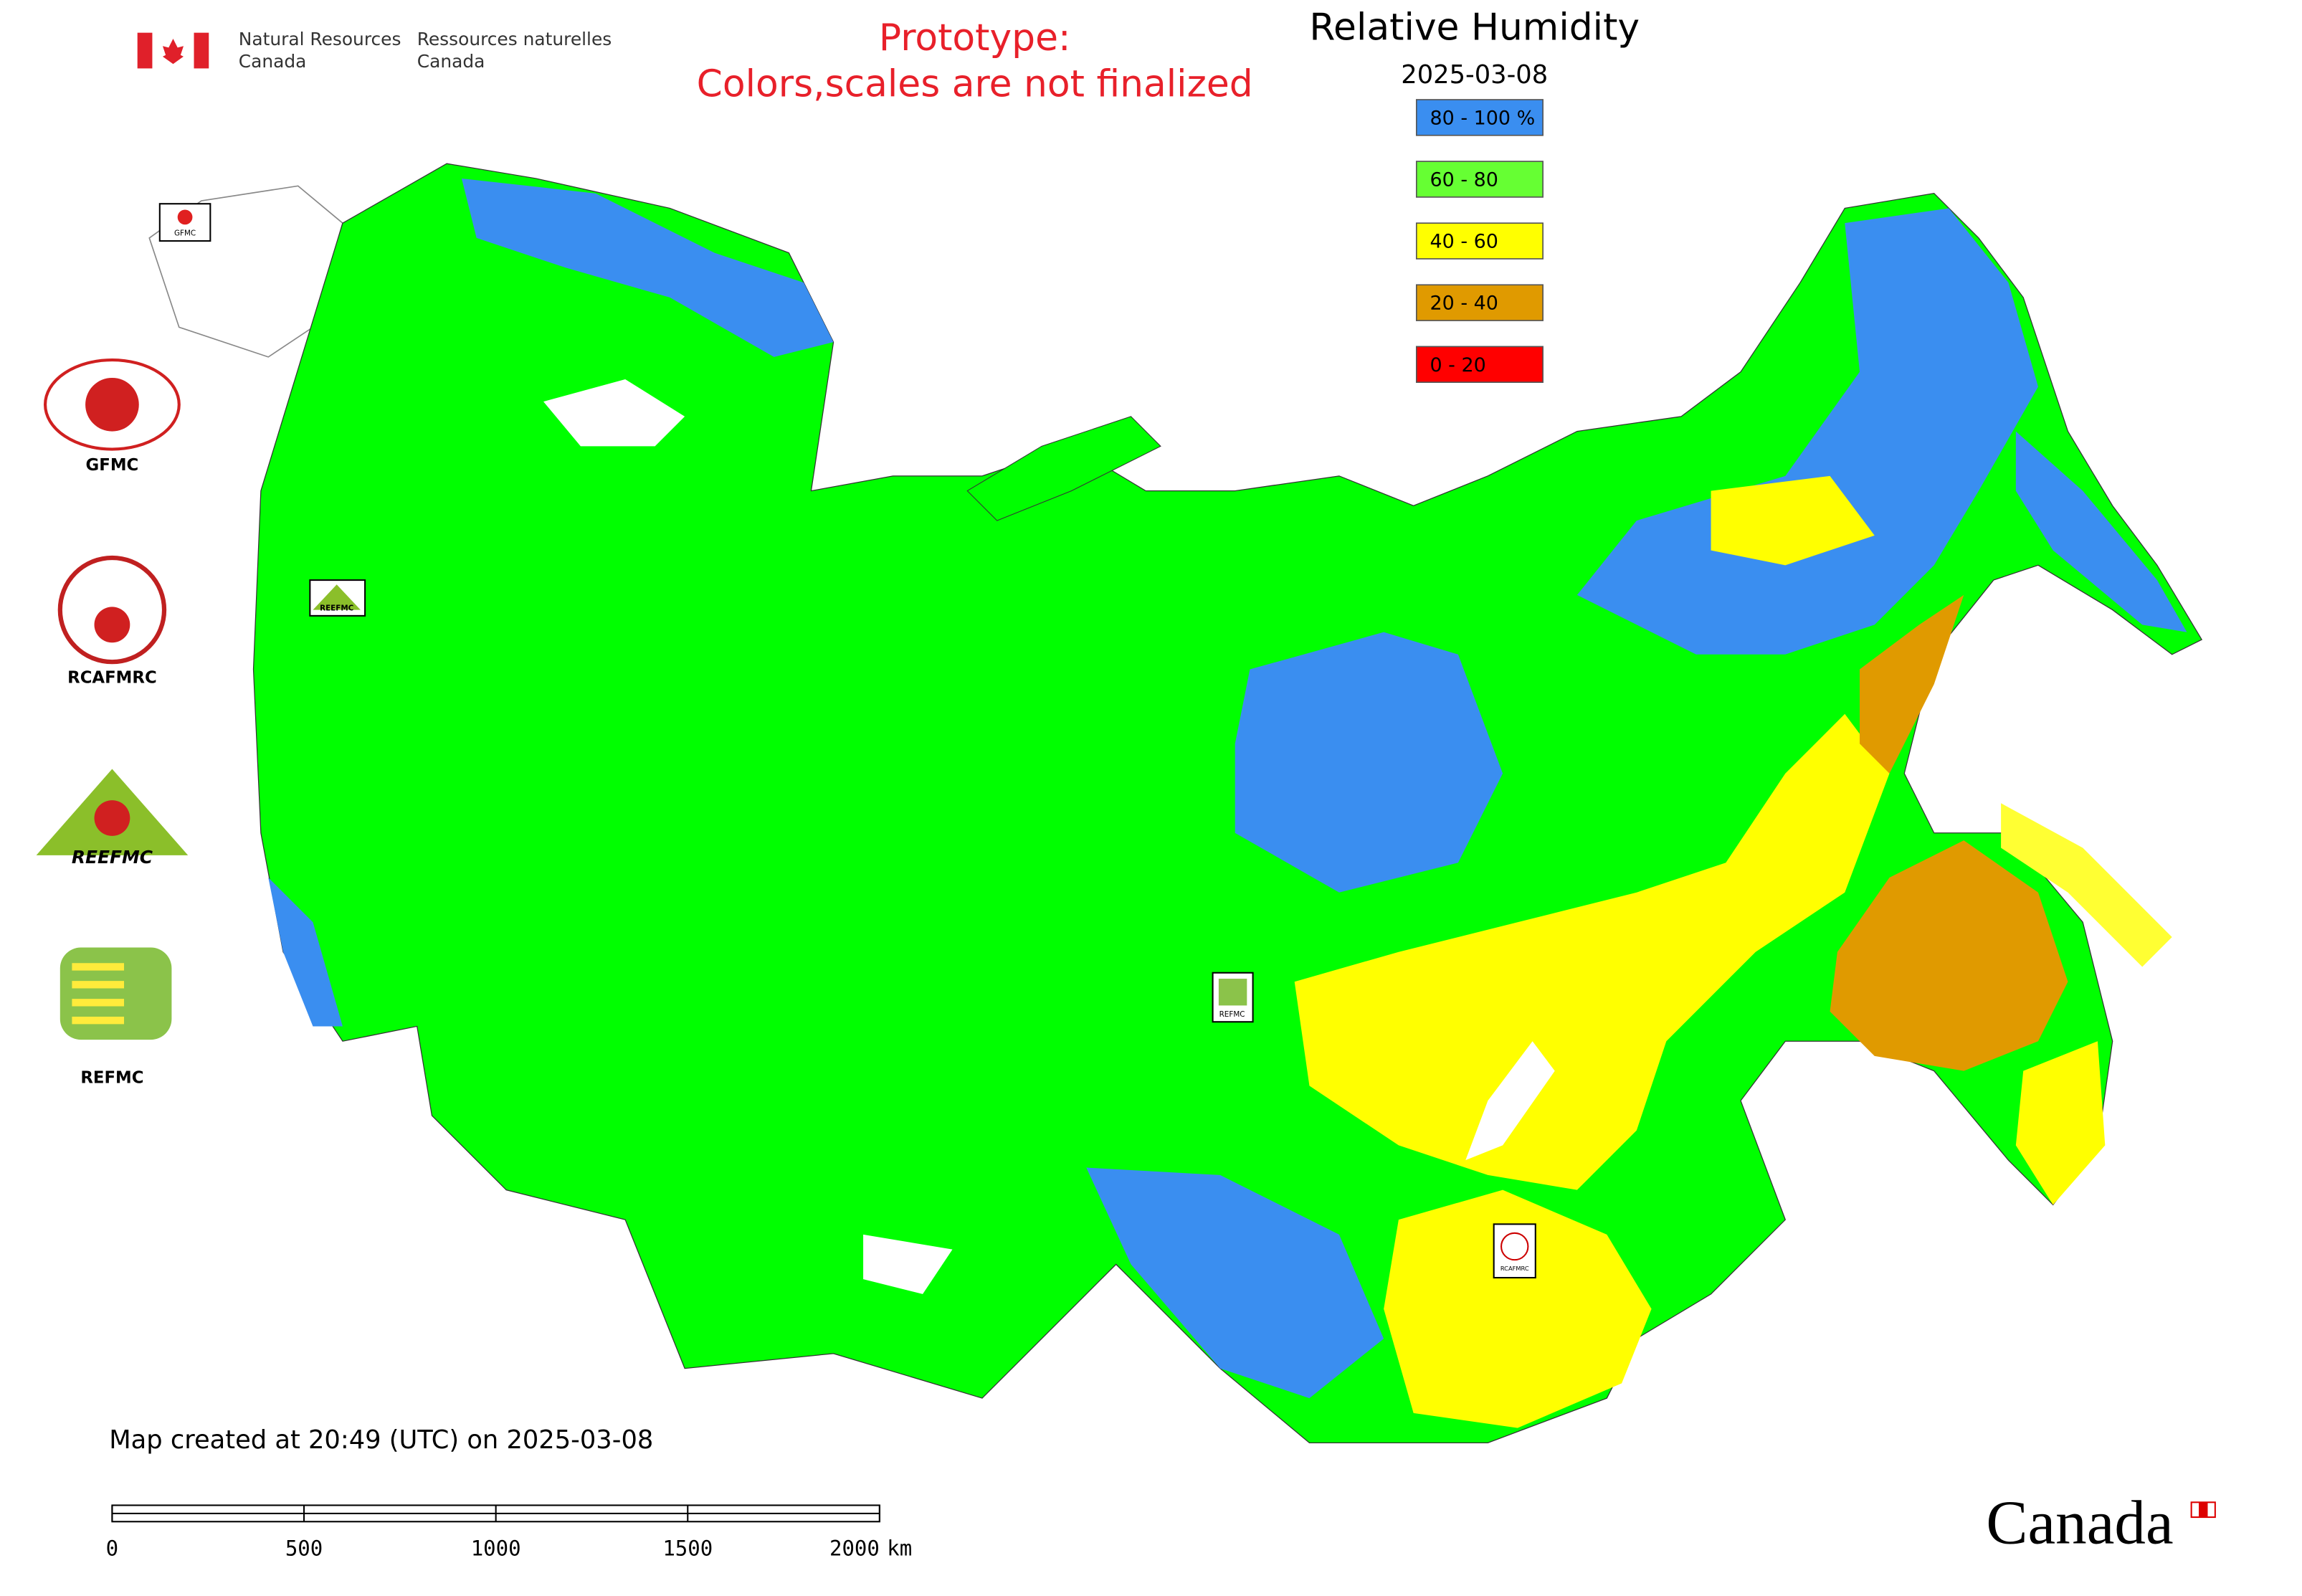  I want to click on legend-label: 60 - 80, so click(1464, 180).